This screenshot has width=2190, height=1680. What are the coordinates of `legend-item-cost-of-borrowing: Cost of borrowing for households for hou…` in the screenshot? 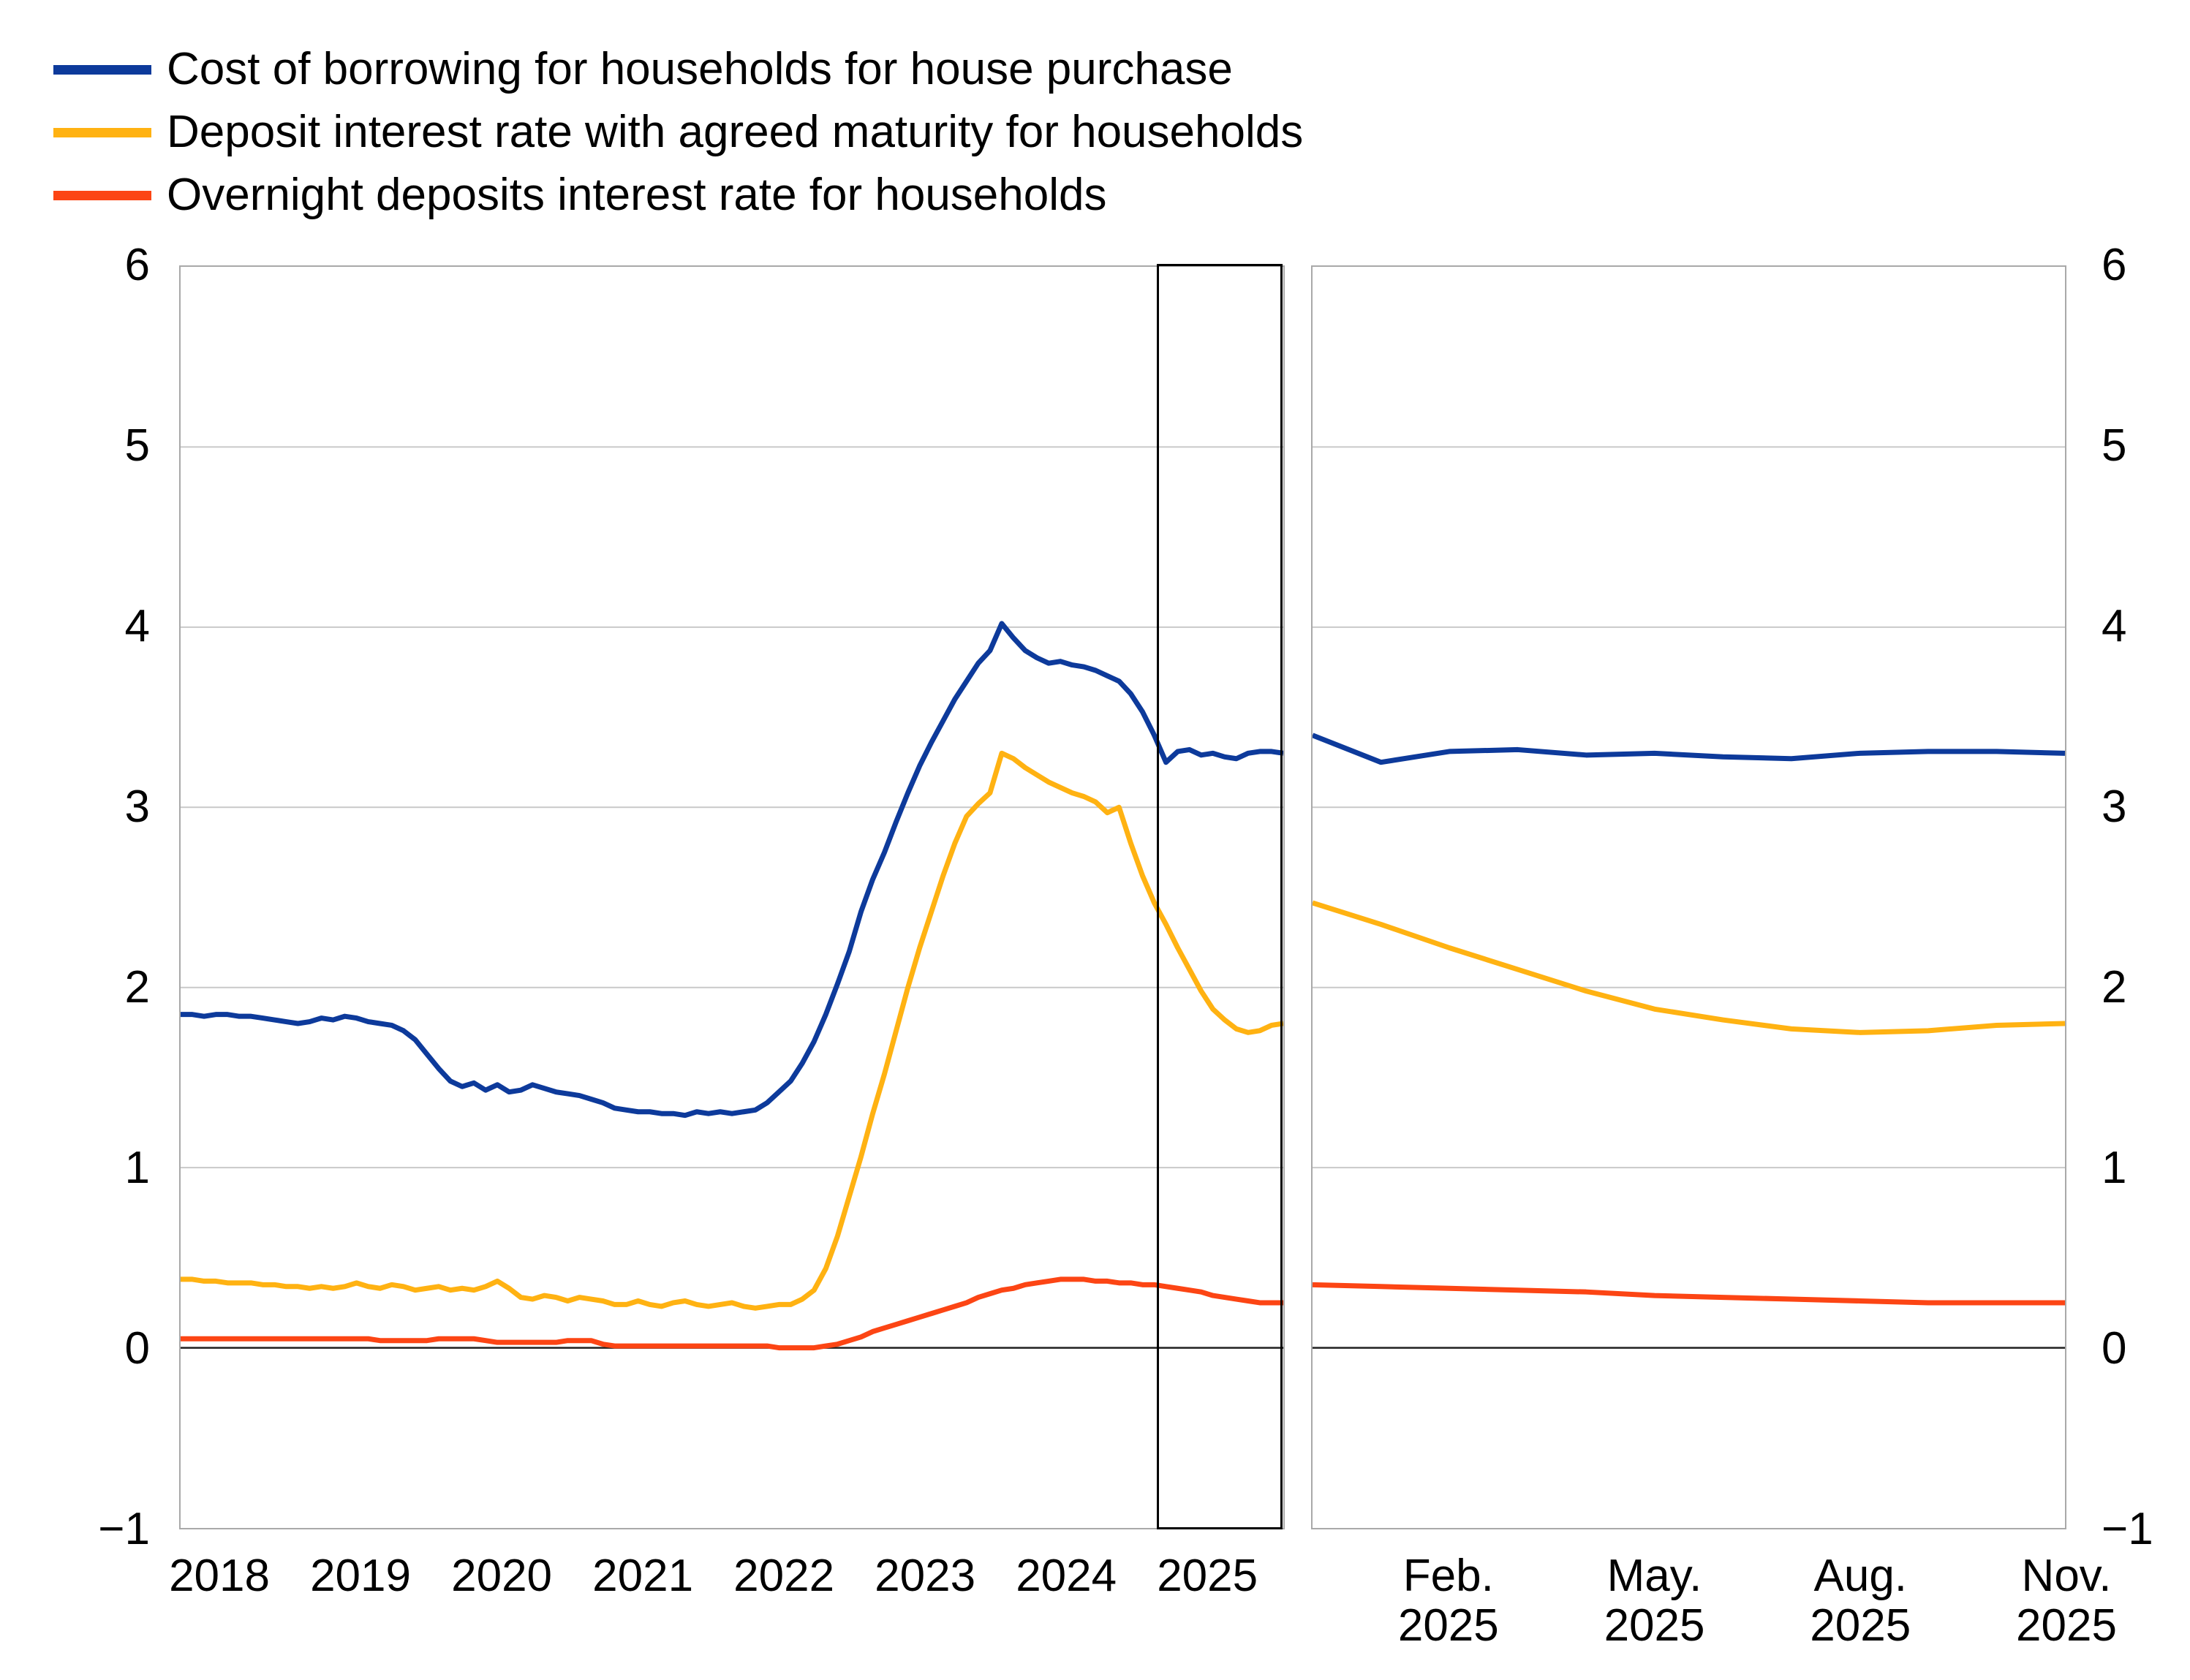 It's located at (678, 69).